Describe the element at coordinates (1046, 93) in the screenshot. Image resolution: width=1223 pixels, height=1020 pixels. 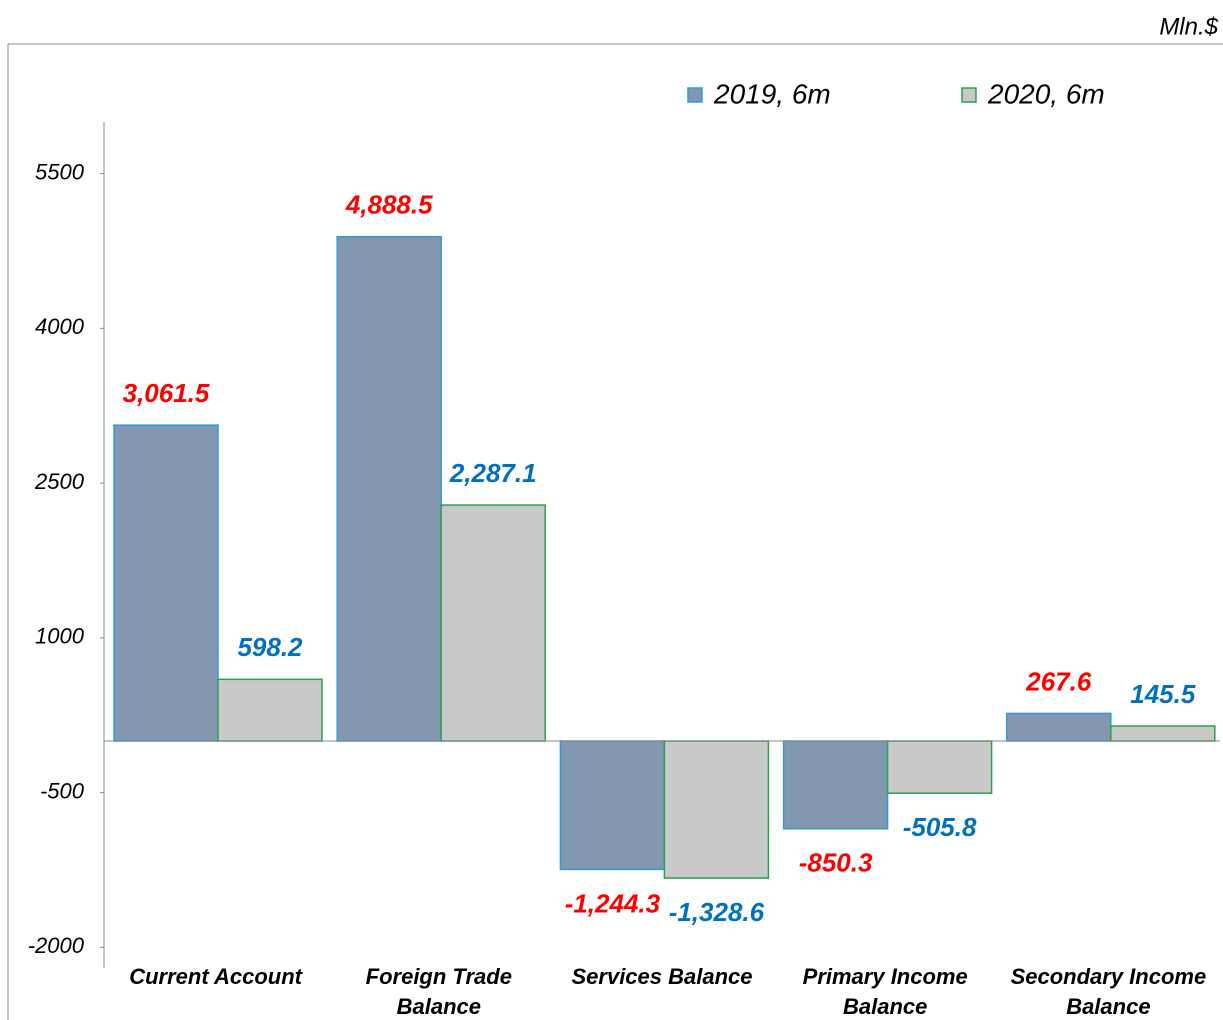
I see `legend-label: 2020, 6m` at that location.